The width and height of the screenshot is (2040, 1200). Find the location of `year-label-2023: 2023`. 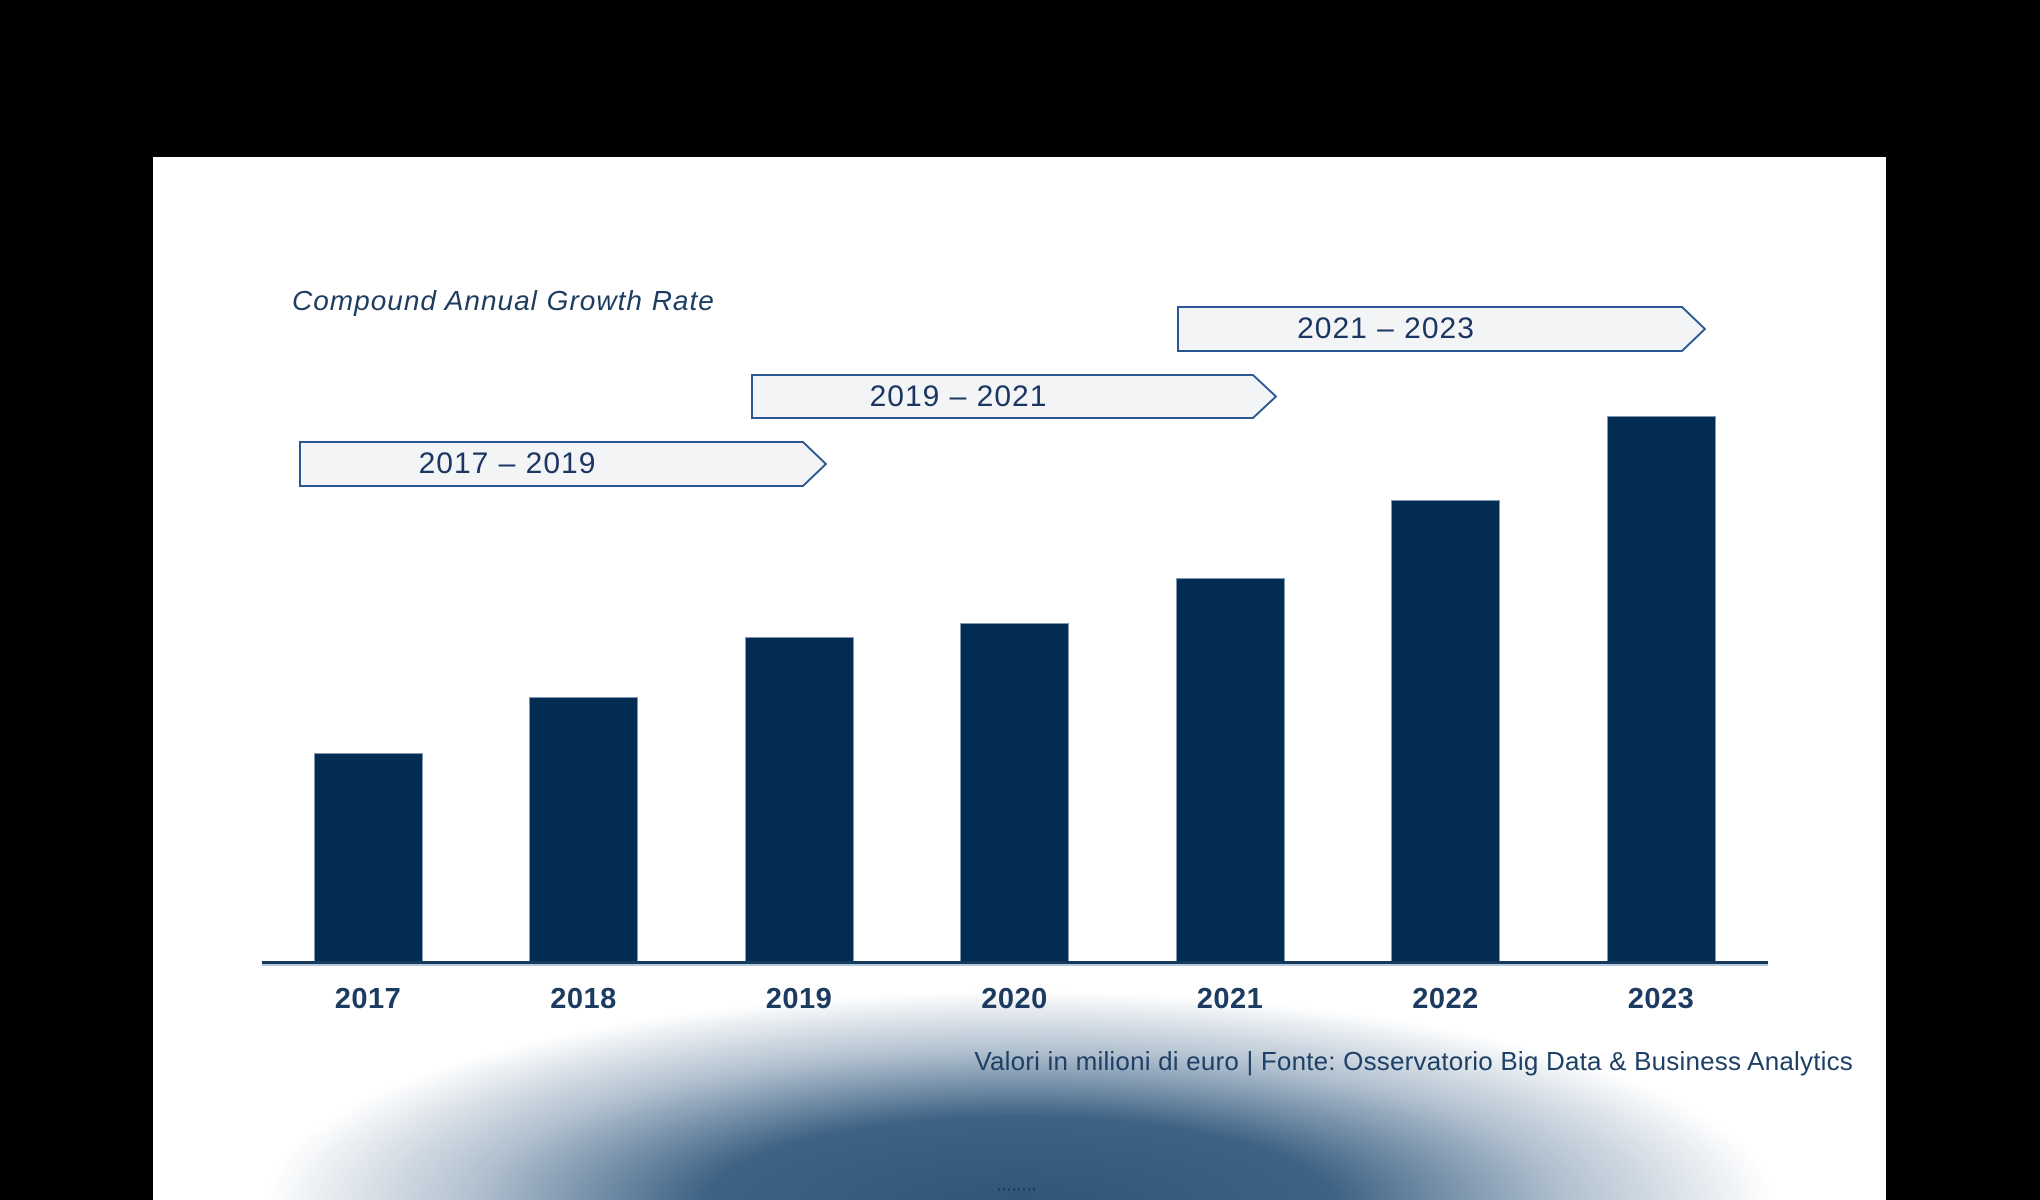

year-label-2023: 2023 is located at coordinates (1661, 999).